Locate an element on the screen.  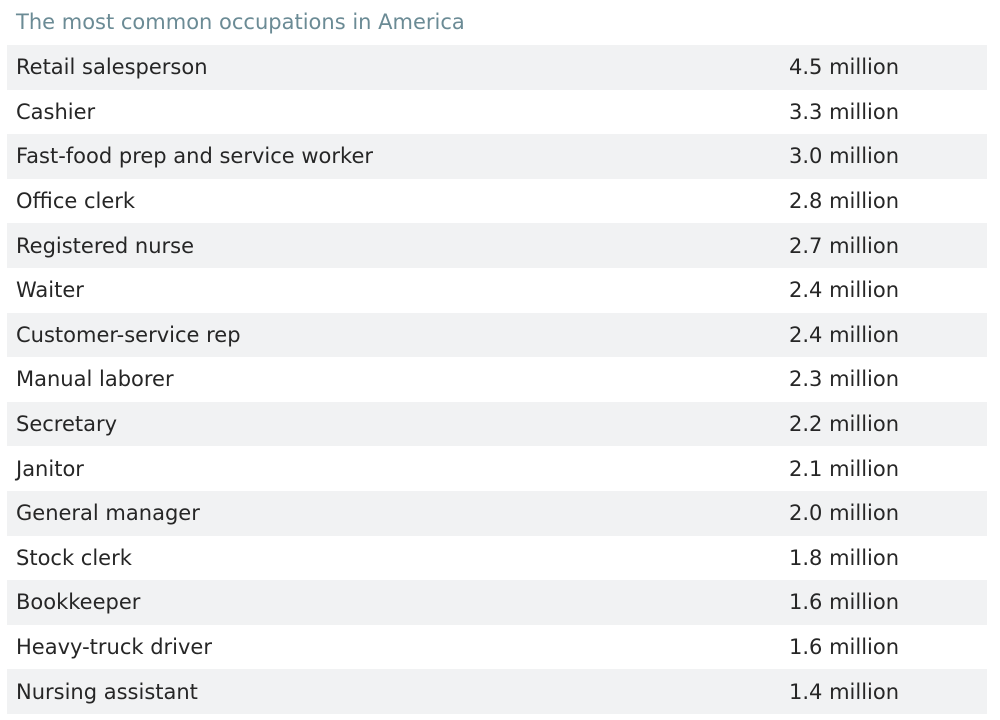
occupation-cell: Customer-service rep is located at coordinates (128, 334).